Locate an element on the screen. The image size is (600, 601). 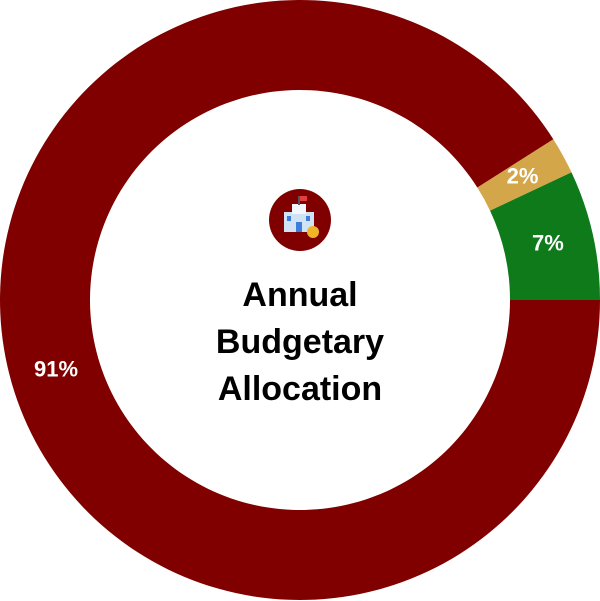
data-label: 7% is located at coordinates (548, 242).